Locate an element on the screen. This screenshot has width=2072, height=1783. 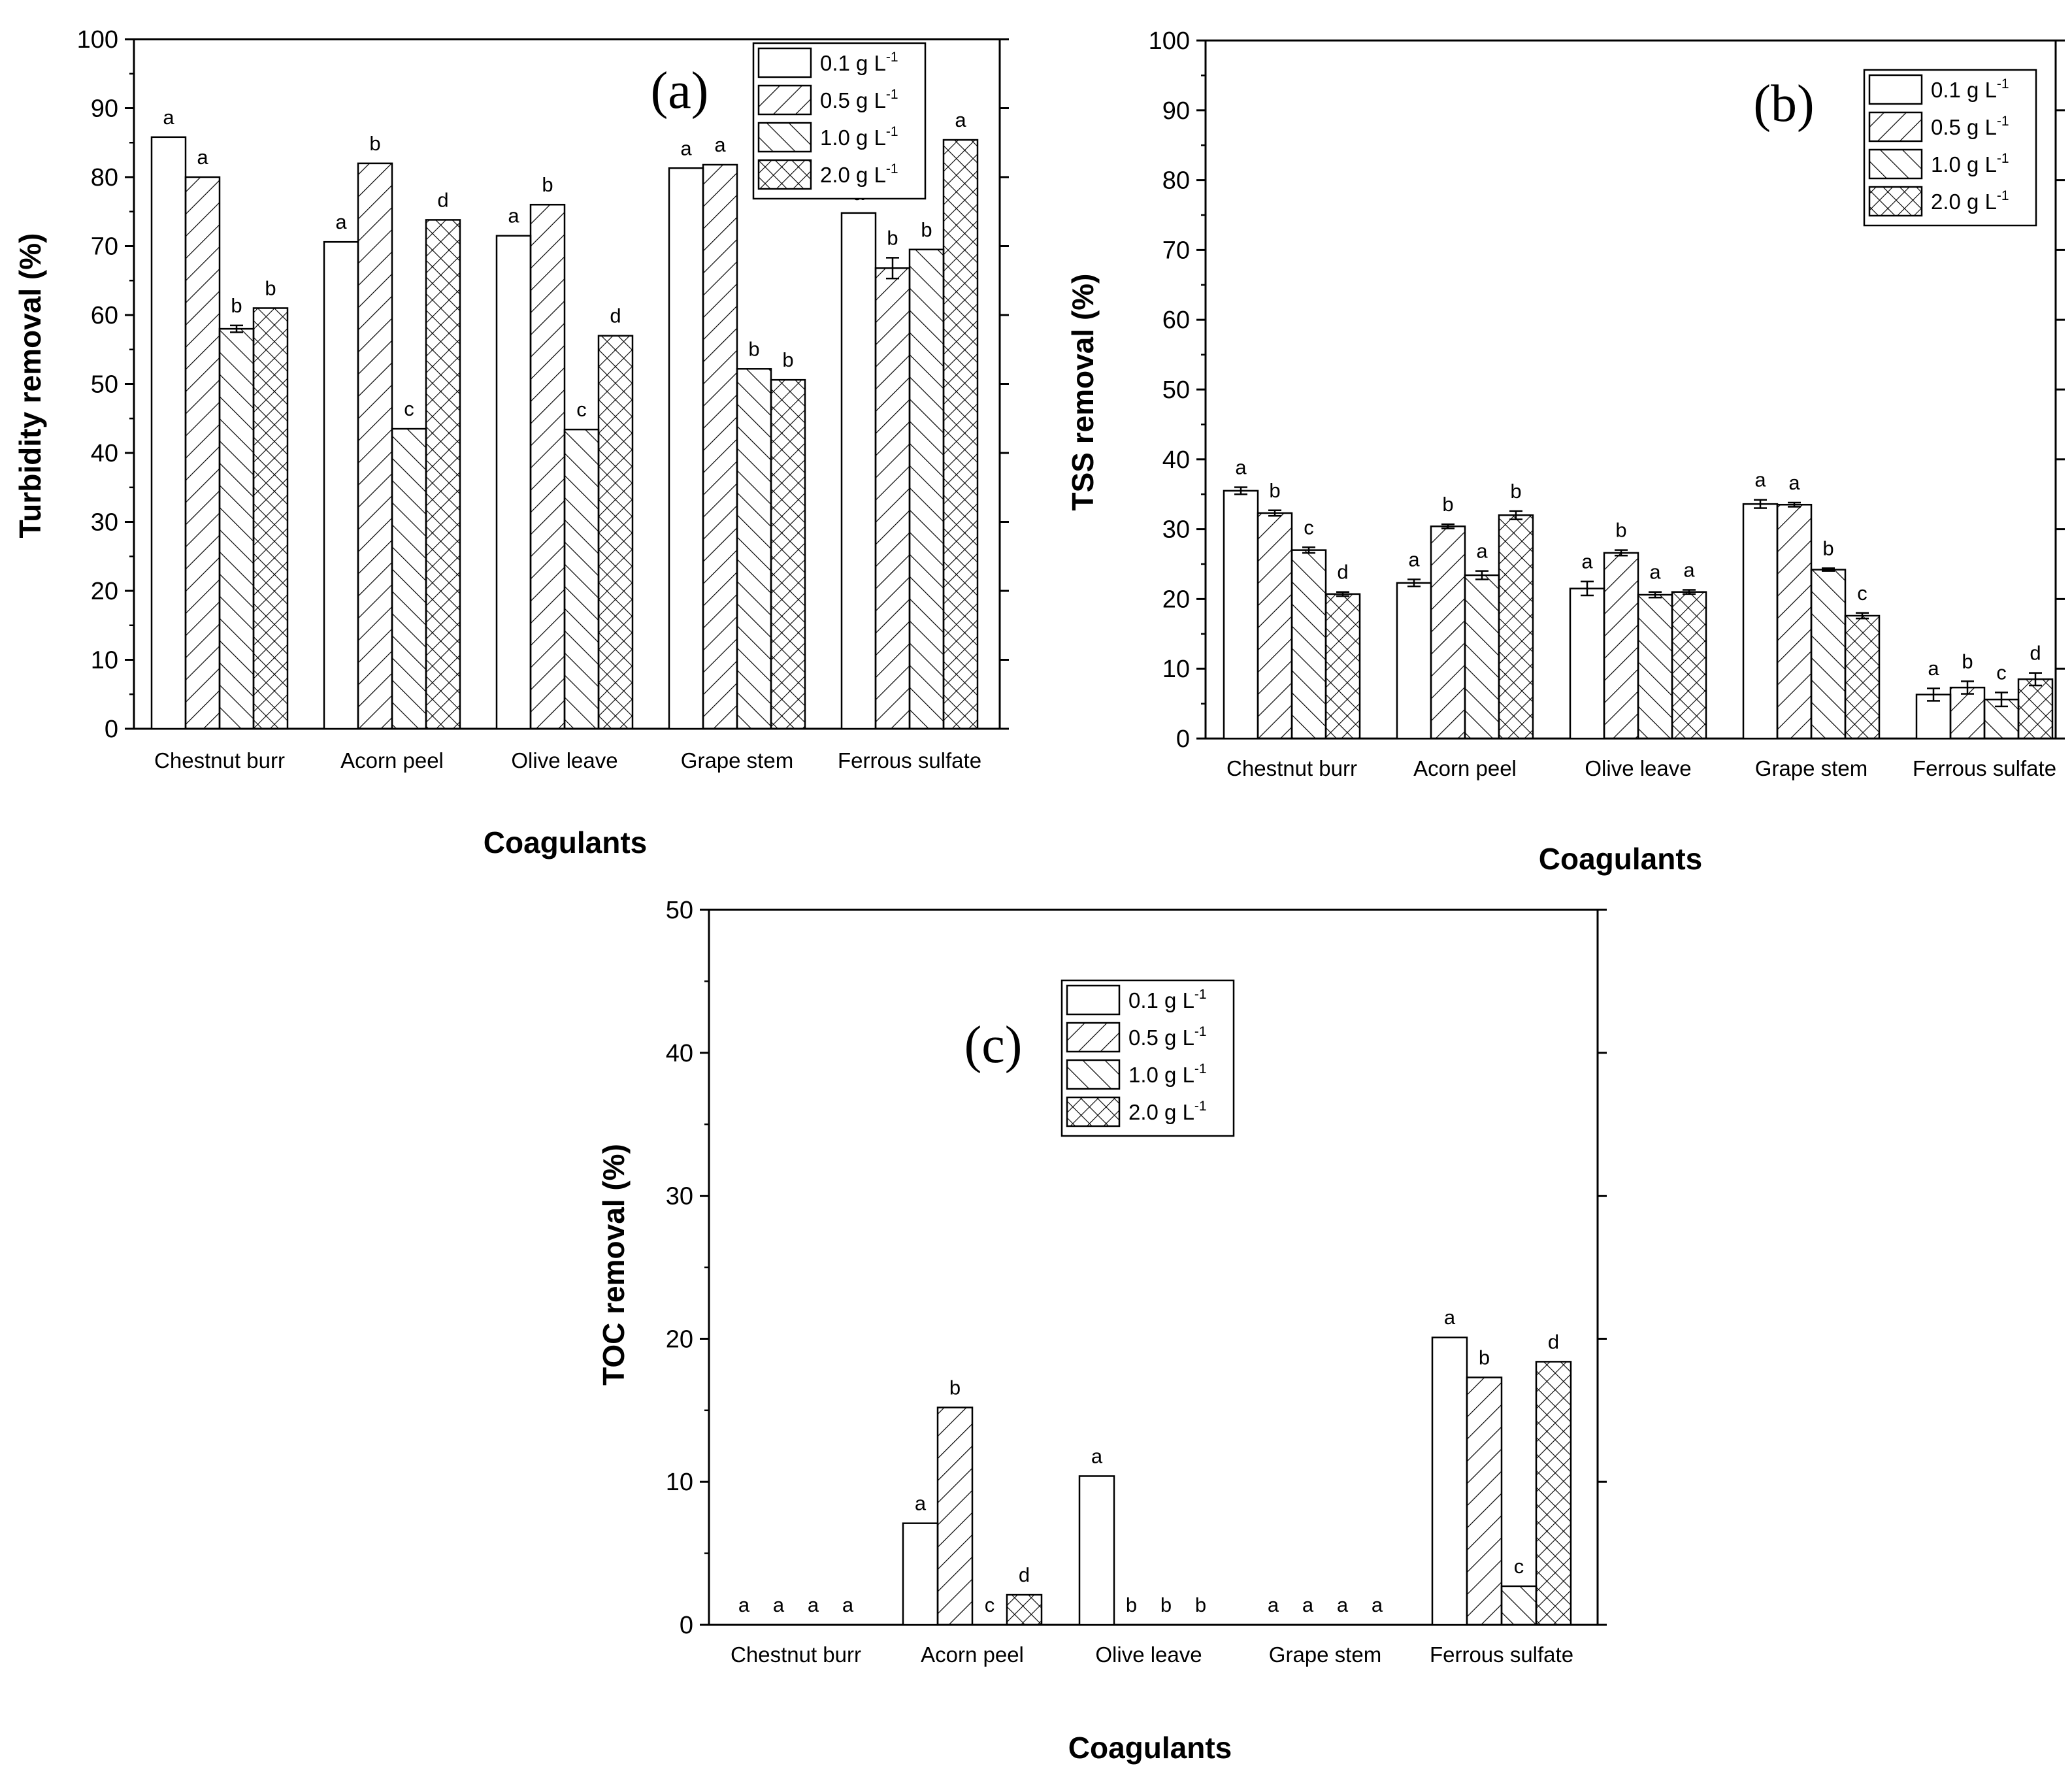
y-tick-label: 80 is located at coordinates (1176, 181).